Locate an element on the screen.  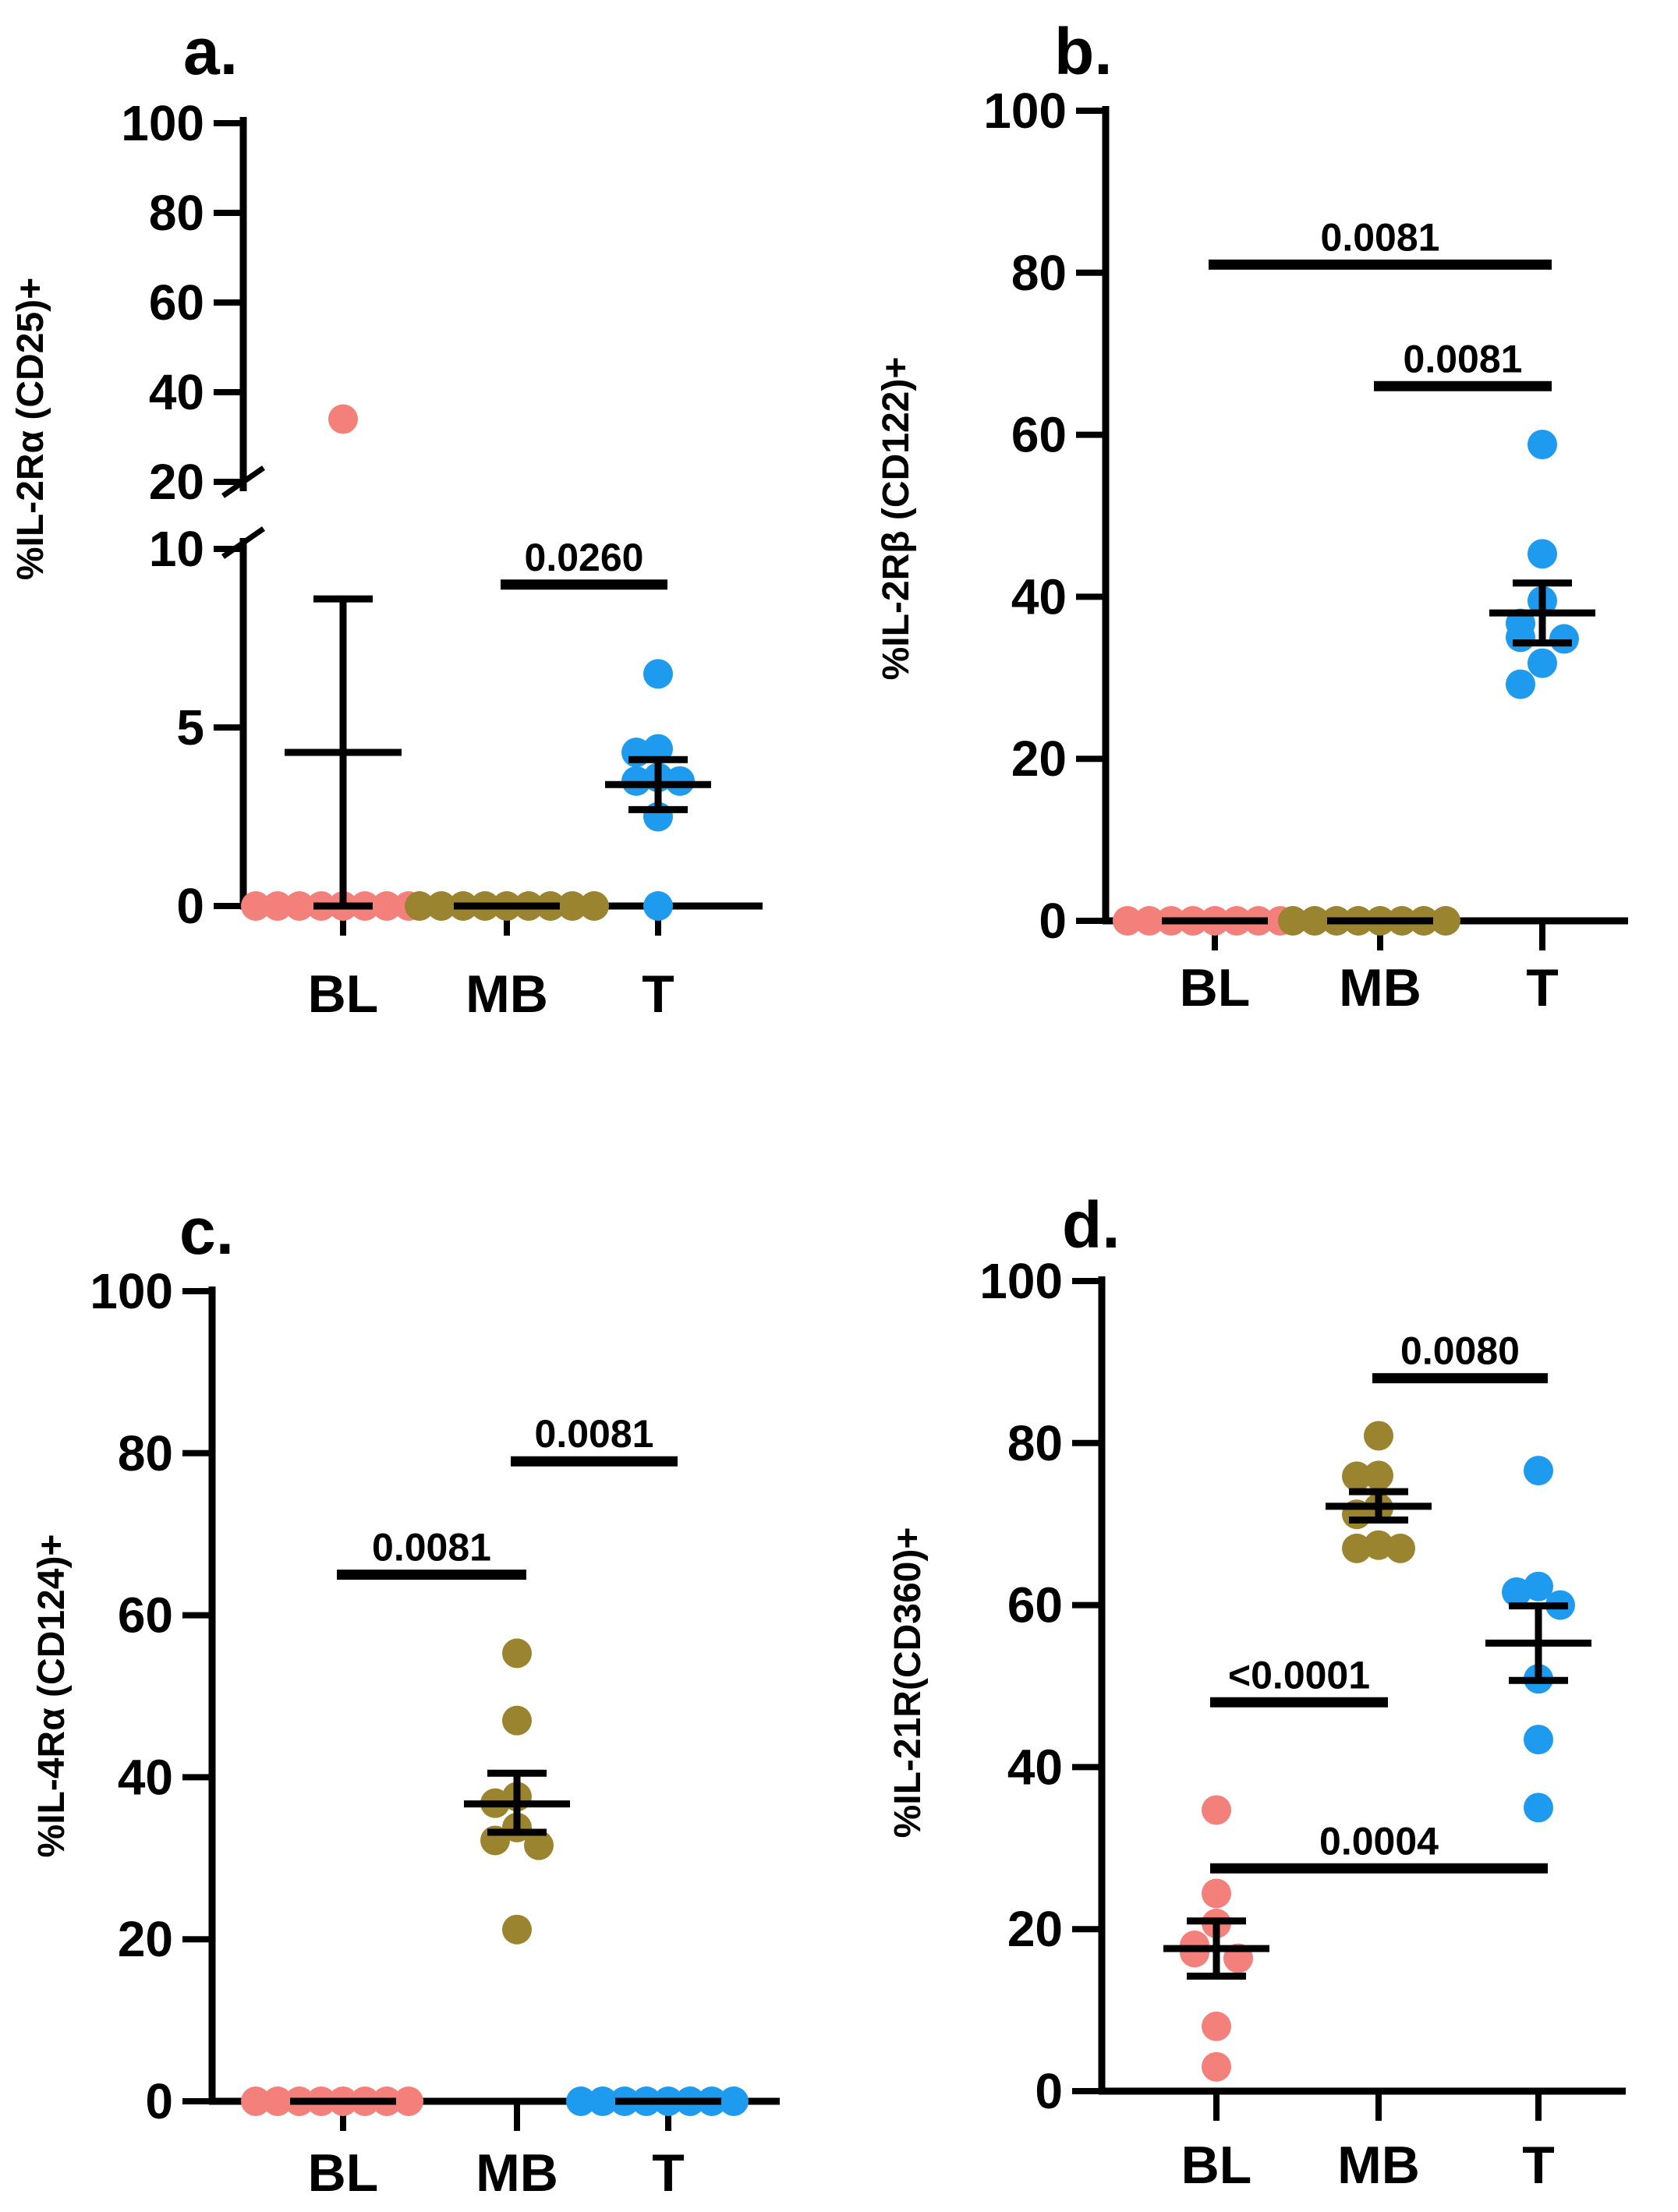
p-value-label: 0.0080 is located at coordinates (1460, 1351).